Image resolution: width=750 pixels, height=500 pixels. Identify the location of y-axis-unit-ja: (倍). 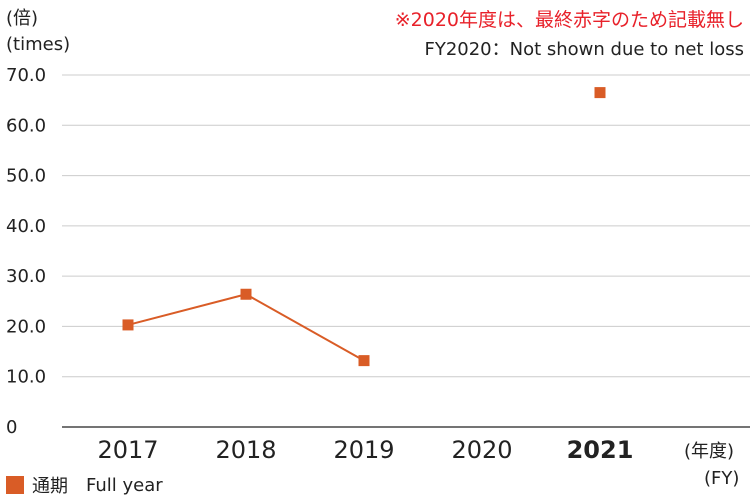
(22, 18).